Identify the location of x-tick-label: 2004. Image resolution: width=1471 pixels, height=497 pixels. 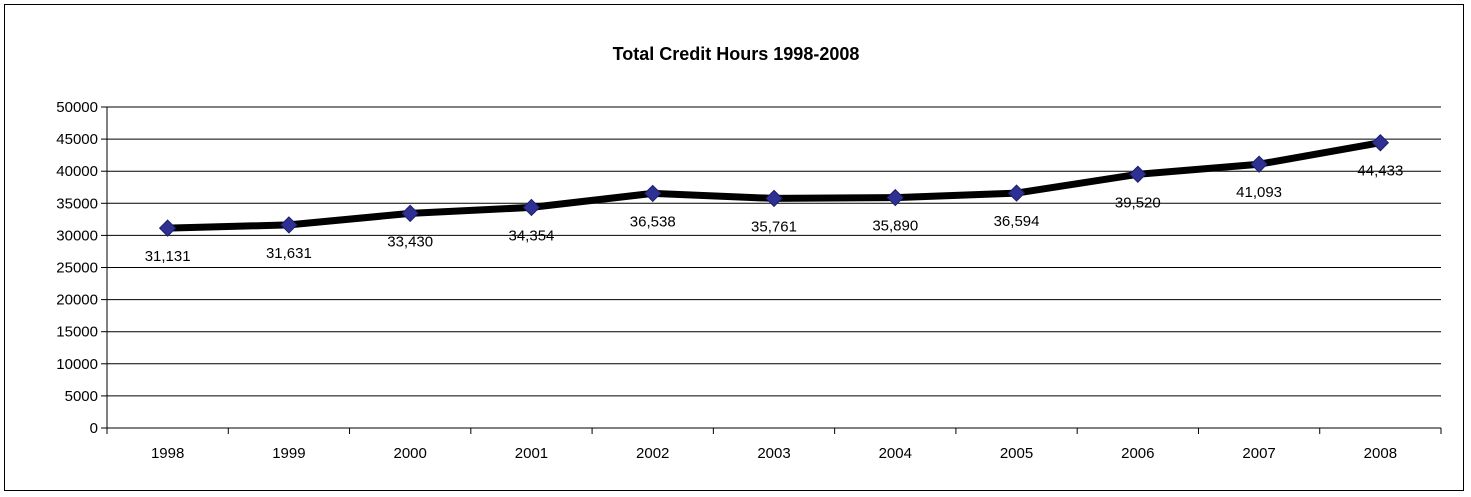
(895, 453).